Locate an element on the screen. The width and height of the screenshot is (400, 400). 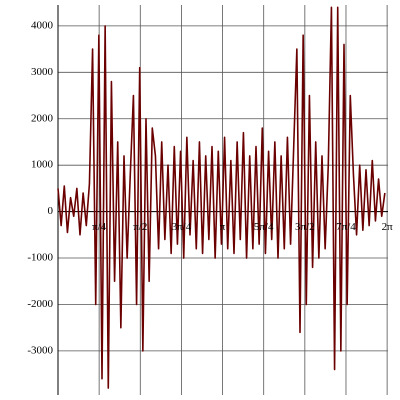
y-tick-label: 4000 is located at coordinates (42, 25).